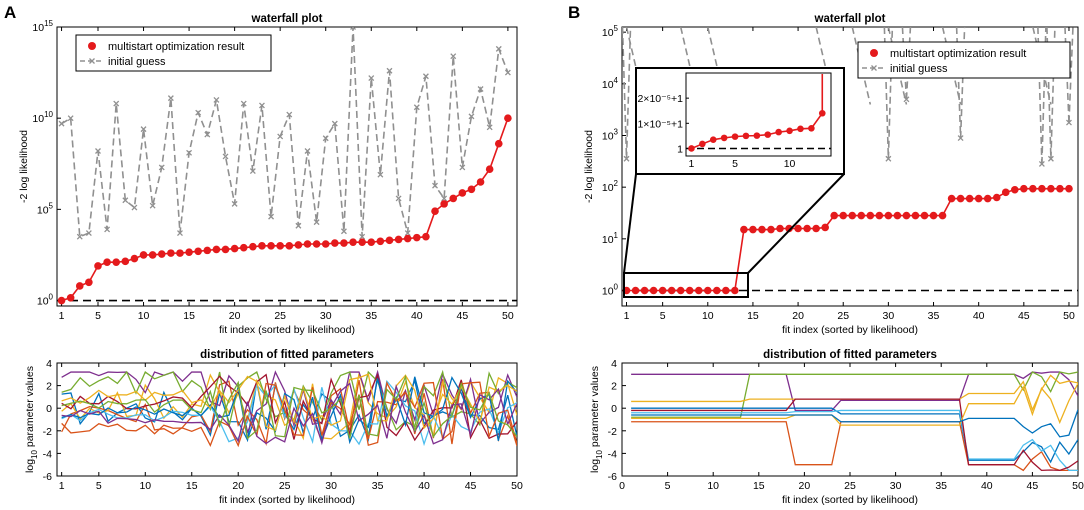 This screenshot has height=510, width=1084. Describe the element at coordinates (843, 316) in the screenshot. I see `panel-b-waterfall-x-tick-label: 25` at that location.